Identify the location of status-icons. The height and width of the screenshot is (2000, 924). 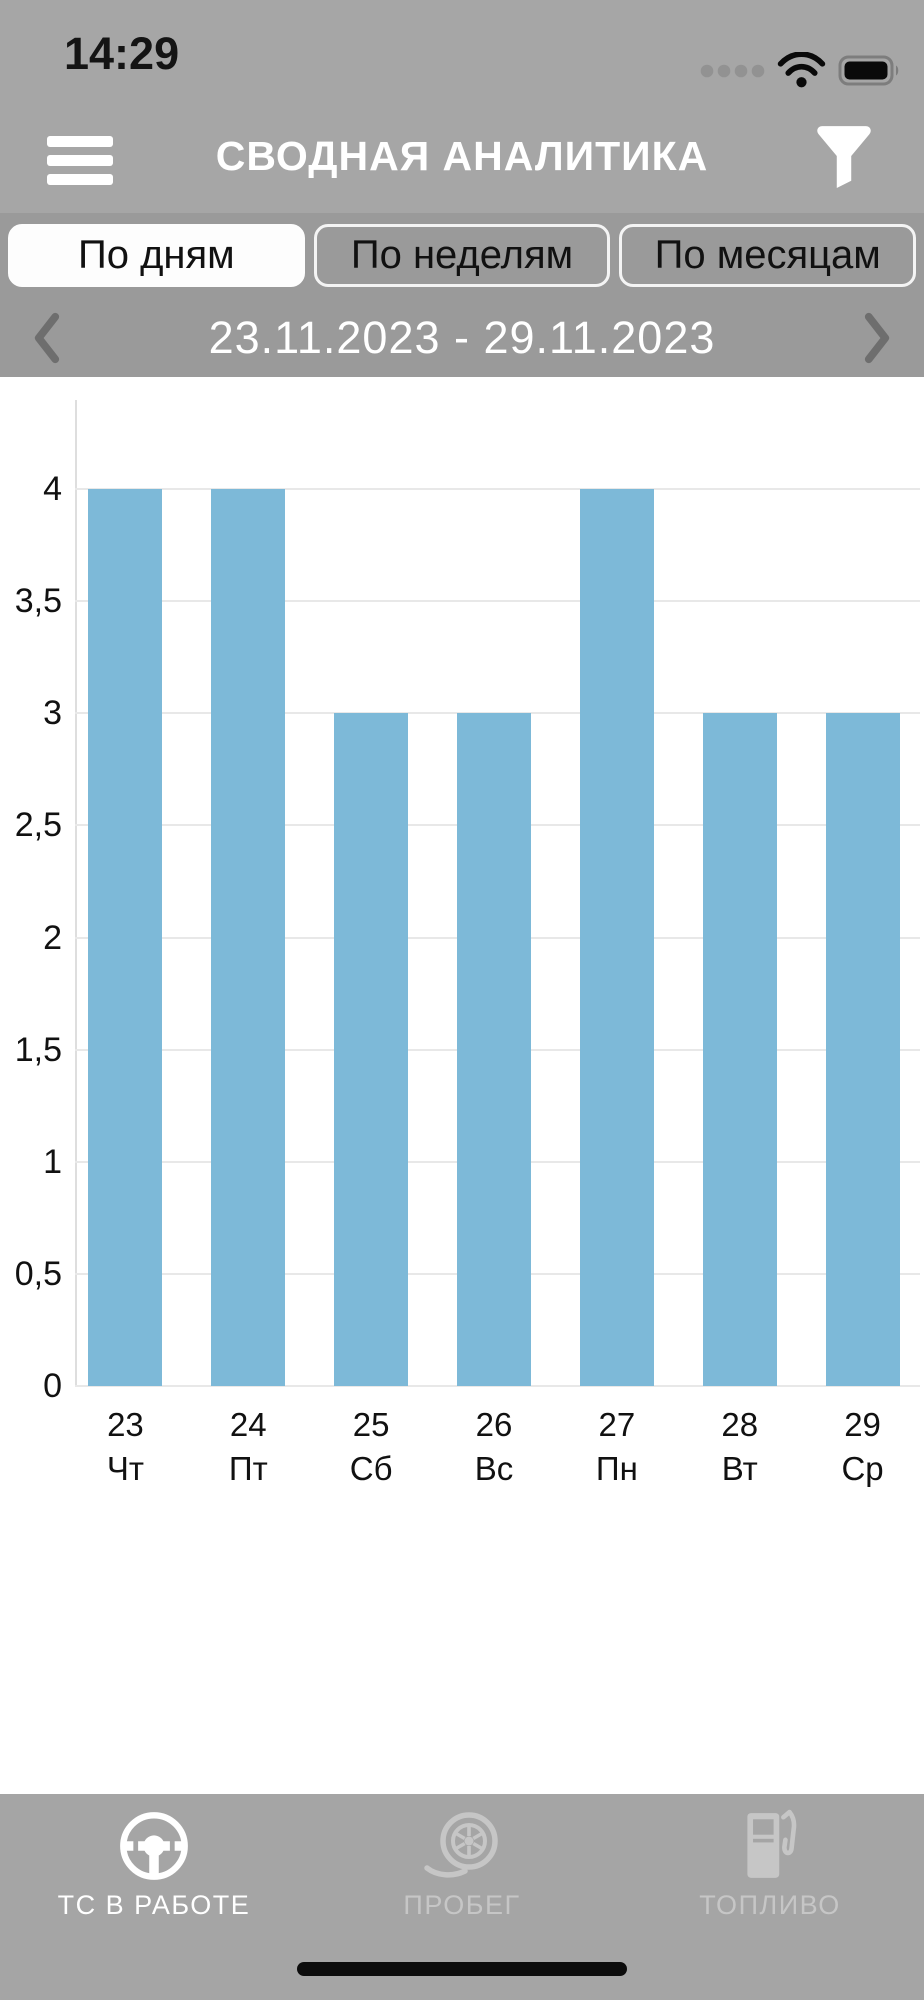
(800, 70).